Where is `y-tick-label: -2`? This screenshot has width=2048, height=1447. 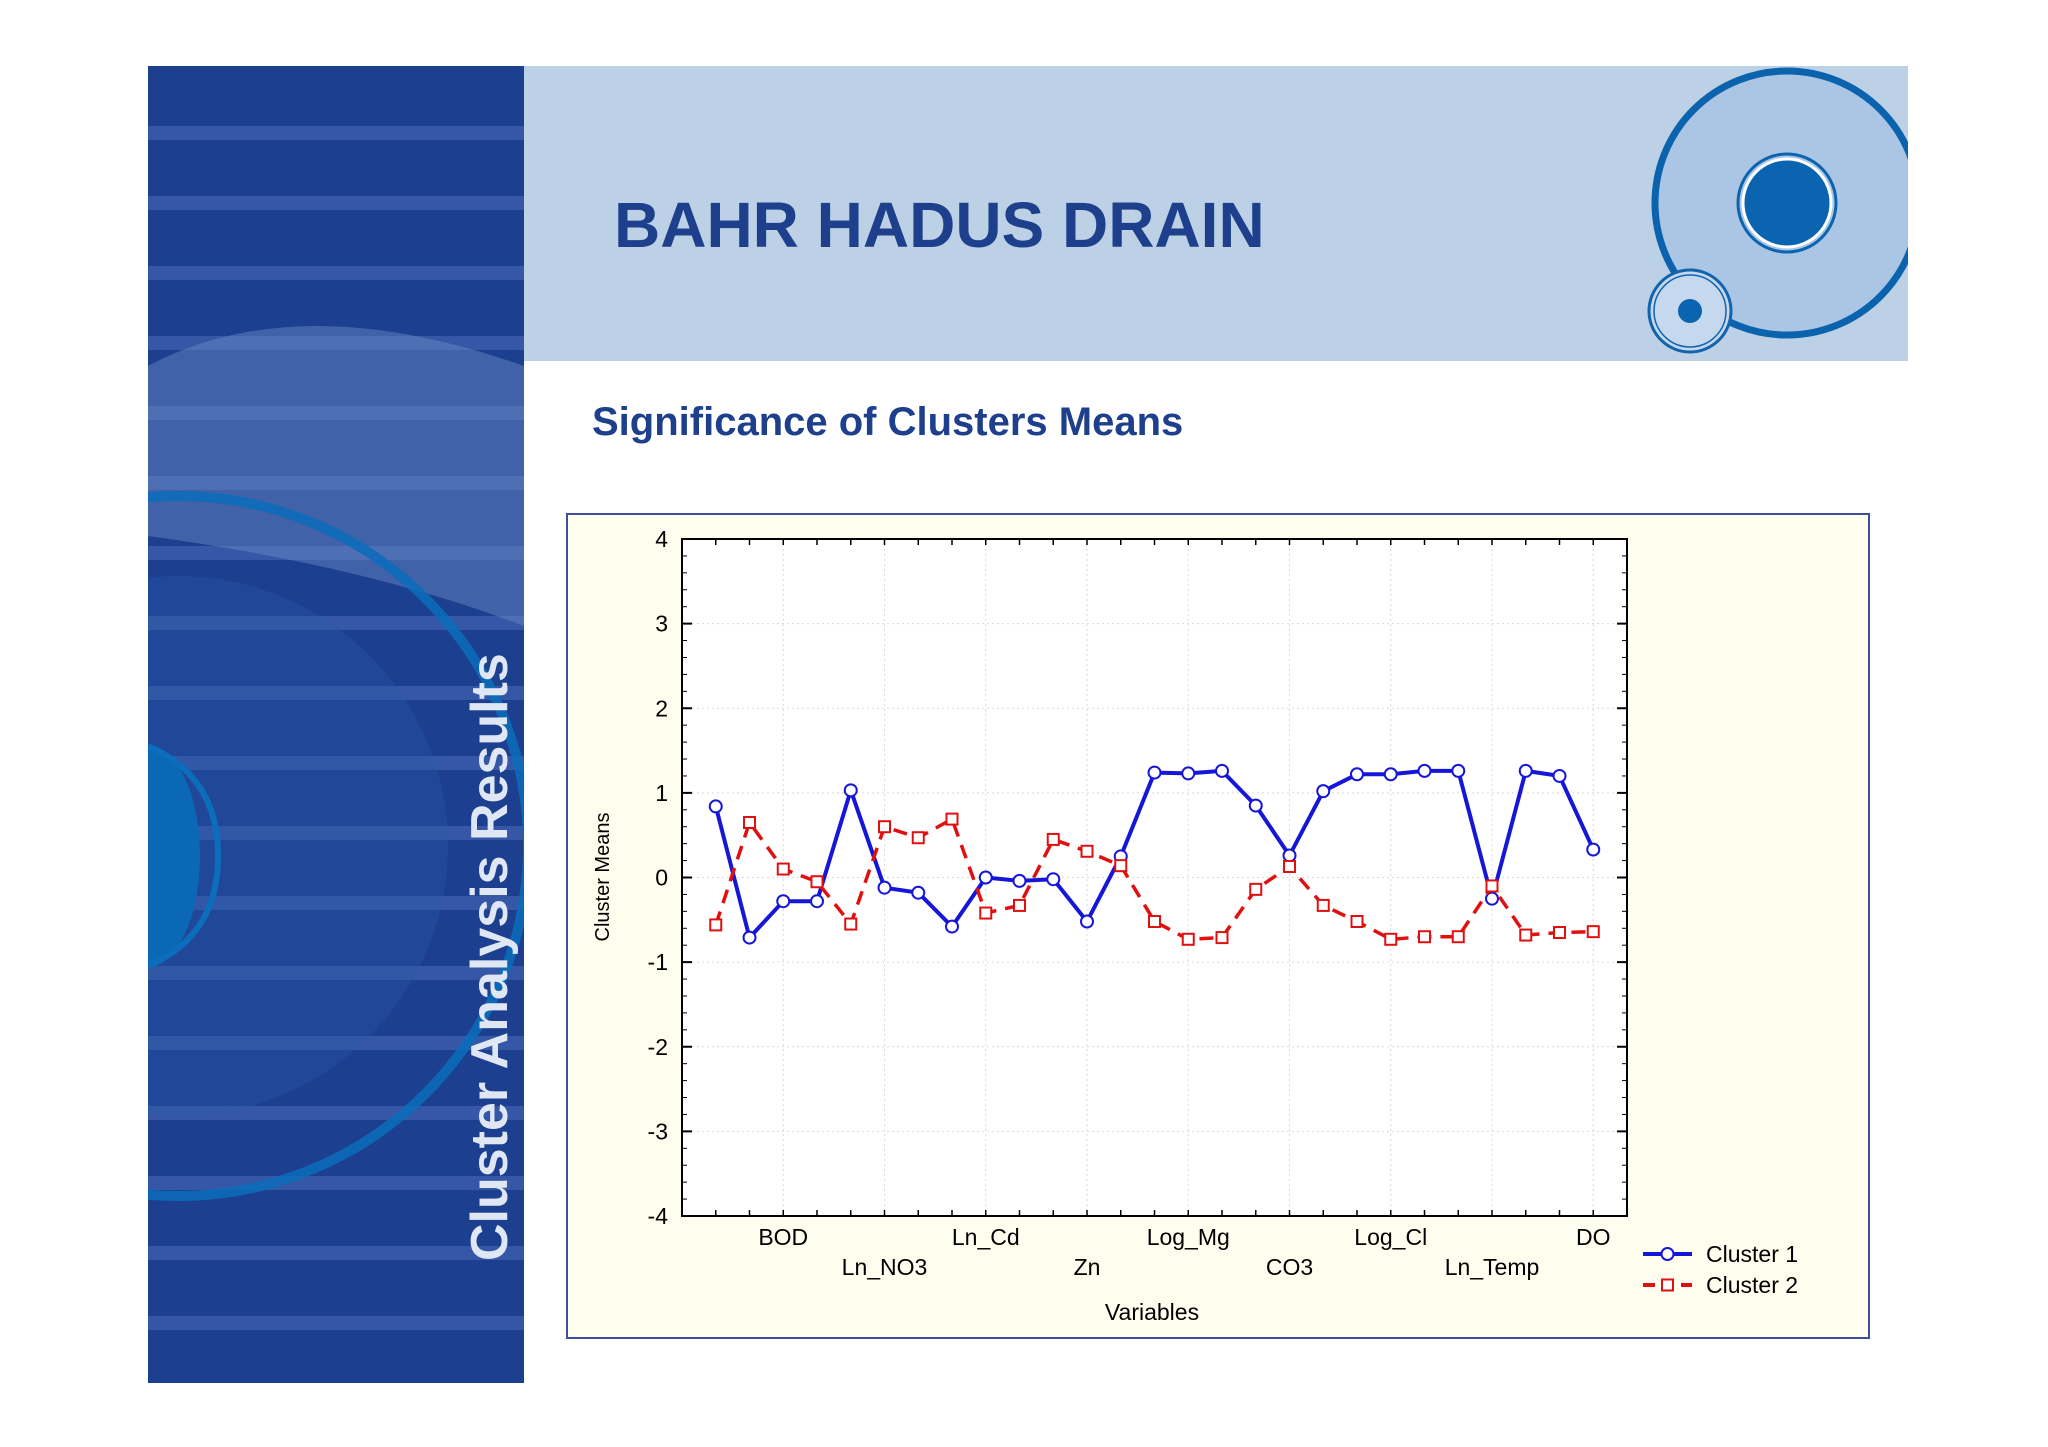 y-tick-label: -2 is located at coordinates (658, 1047).